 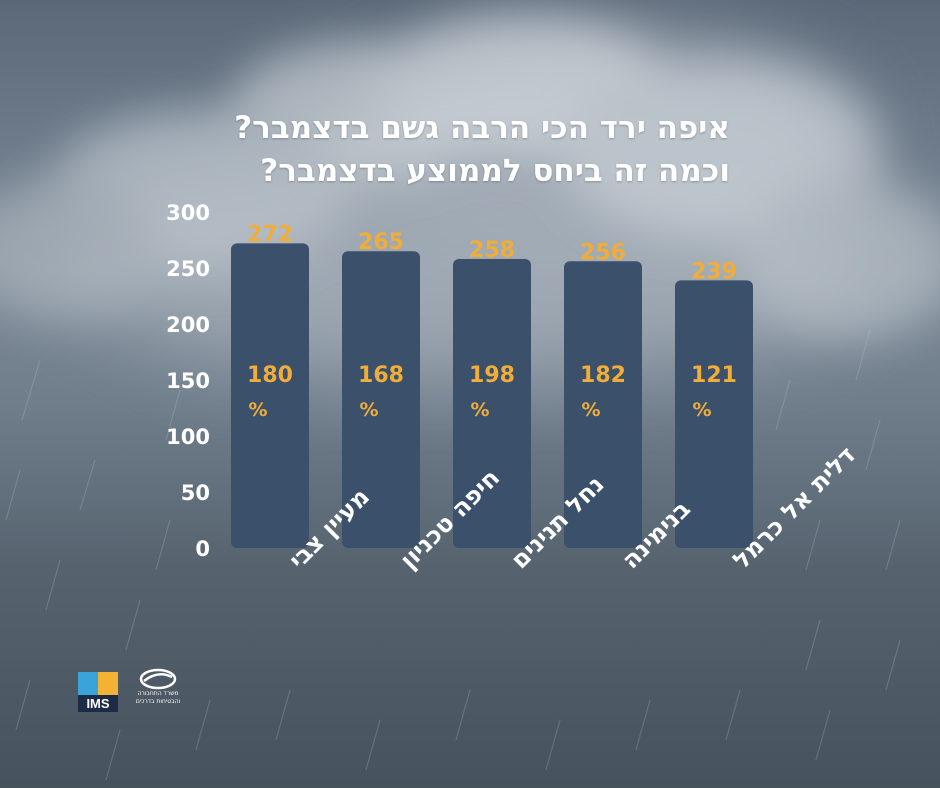 I want to click on y-tick-label: 250, so click(x=188, y=269).